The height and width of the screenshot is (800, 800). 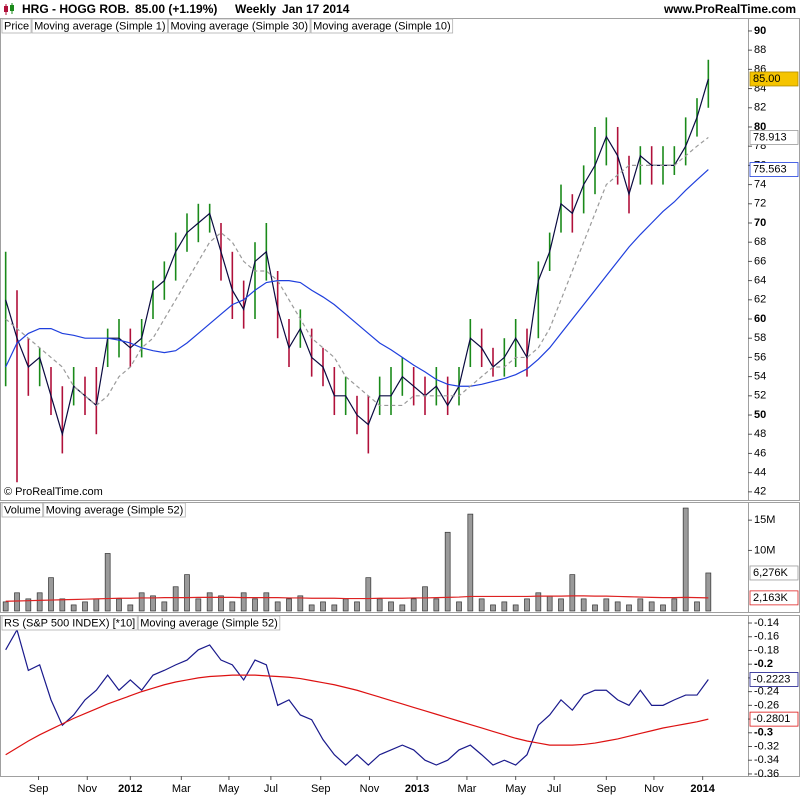 What do you see at coordinates (766, 650) in the screenshot?
I see `y-tick-label: -0.18` at bounding box center [766, 650].